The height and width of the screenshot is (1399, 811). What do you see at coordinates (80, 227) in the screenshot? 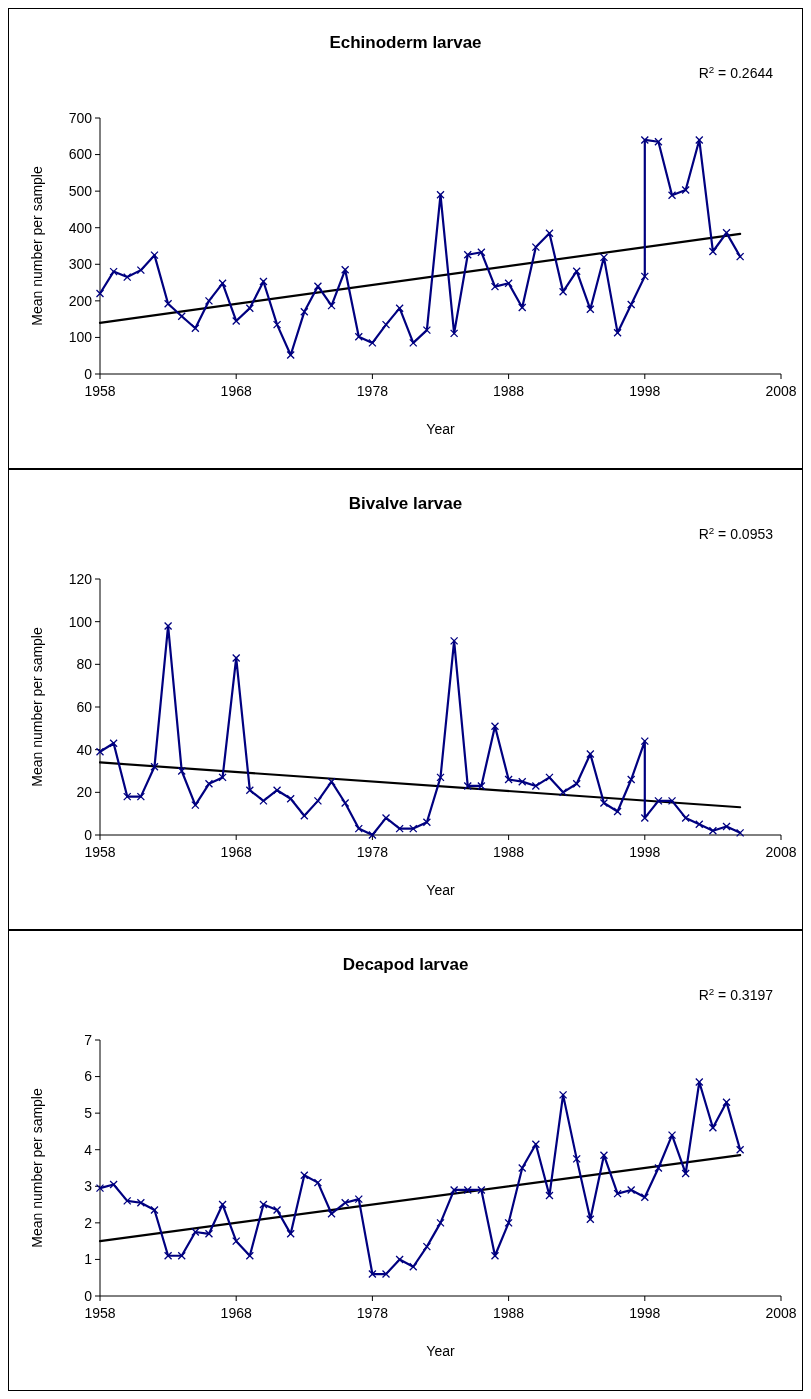
I see `y-tick-label: 400` at bounding box center [80, 227].